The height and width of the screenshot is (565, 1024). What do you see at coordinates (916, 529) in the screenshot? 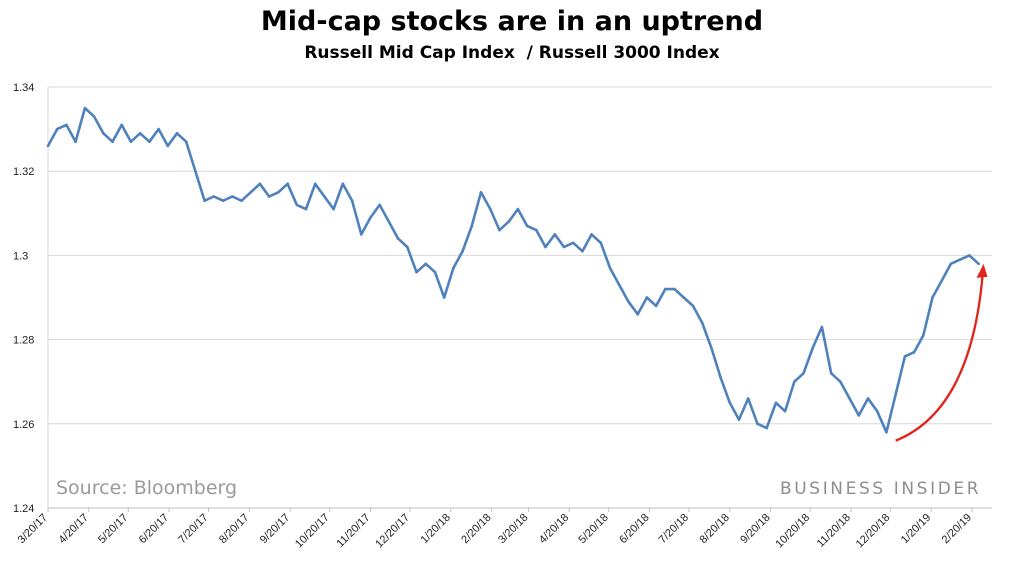
I see `x-tick-label: 1/20/19` at bounding box center [916, 529].